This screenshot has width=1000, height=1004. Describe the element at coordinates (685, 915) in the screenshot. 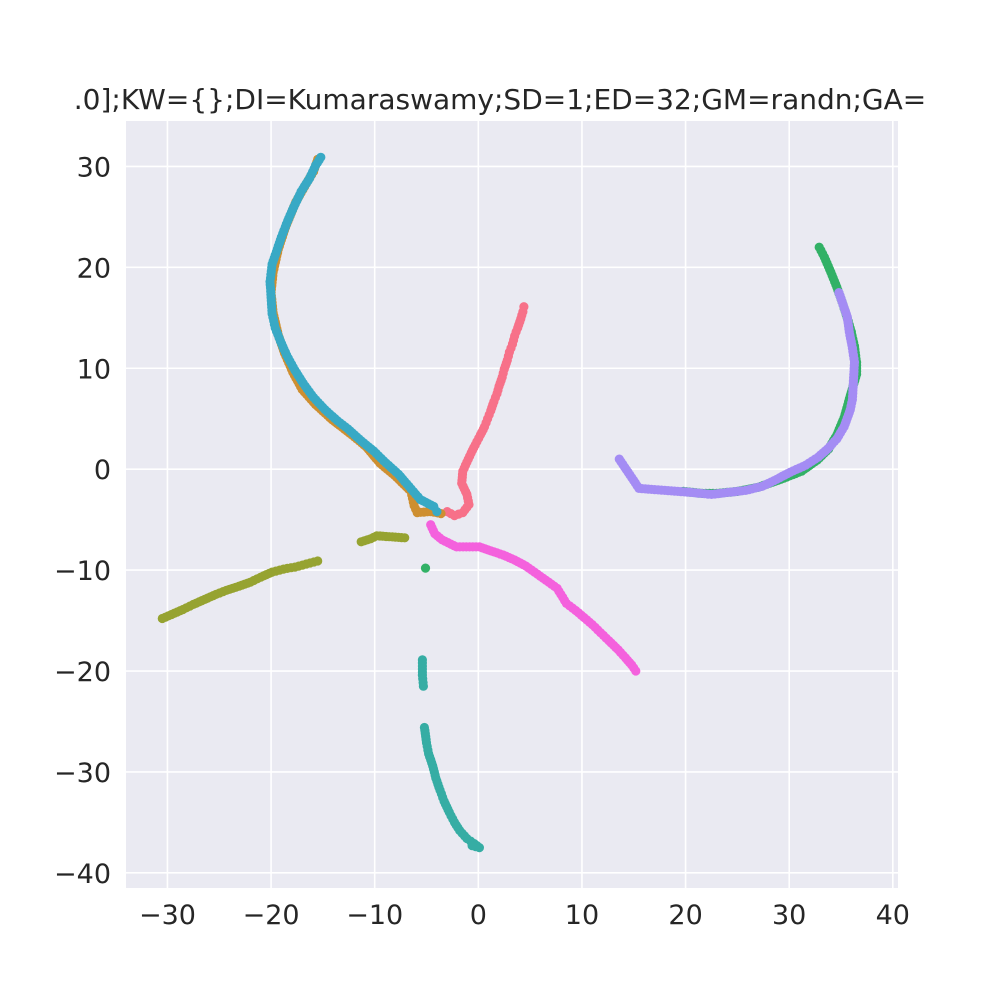

I see `x-tick-label: 20` at that location.